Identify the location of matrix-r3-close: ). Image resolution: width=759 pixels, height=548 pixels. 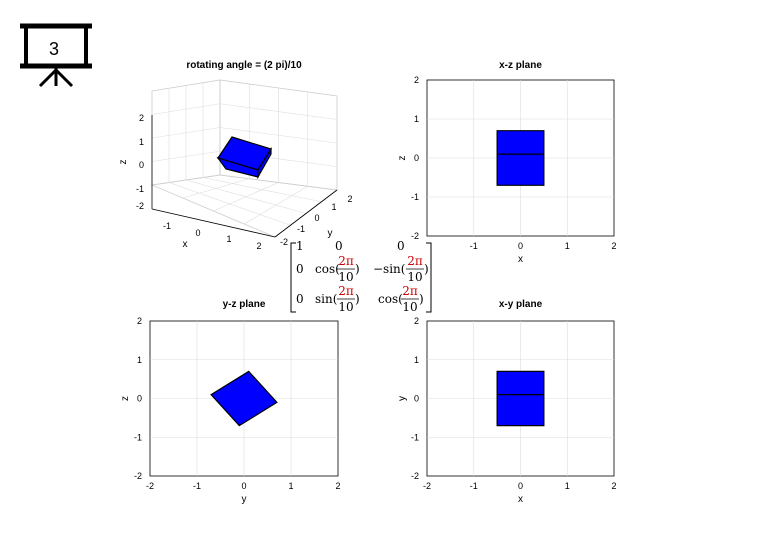
(357, 299).